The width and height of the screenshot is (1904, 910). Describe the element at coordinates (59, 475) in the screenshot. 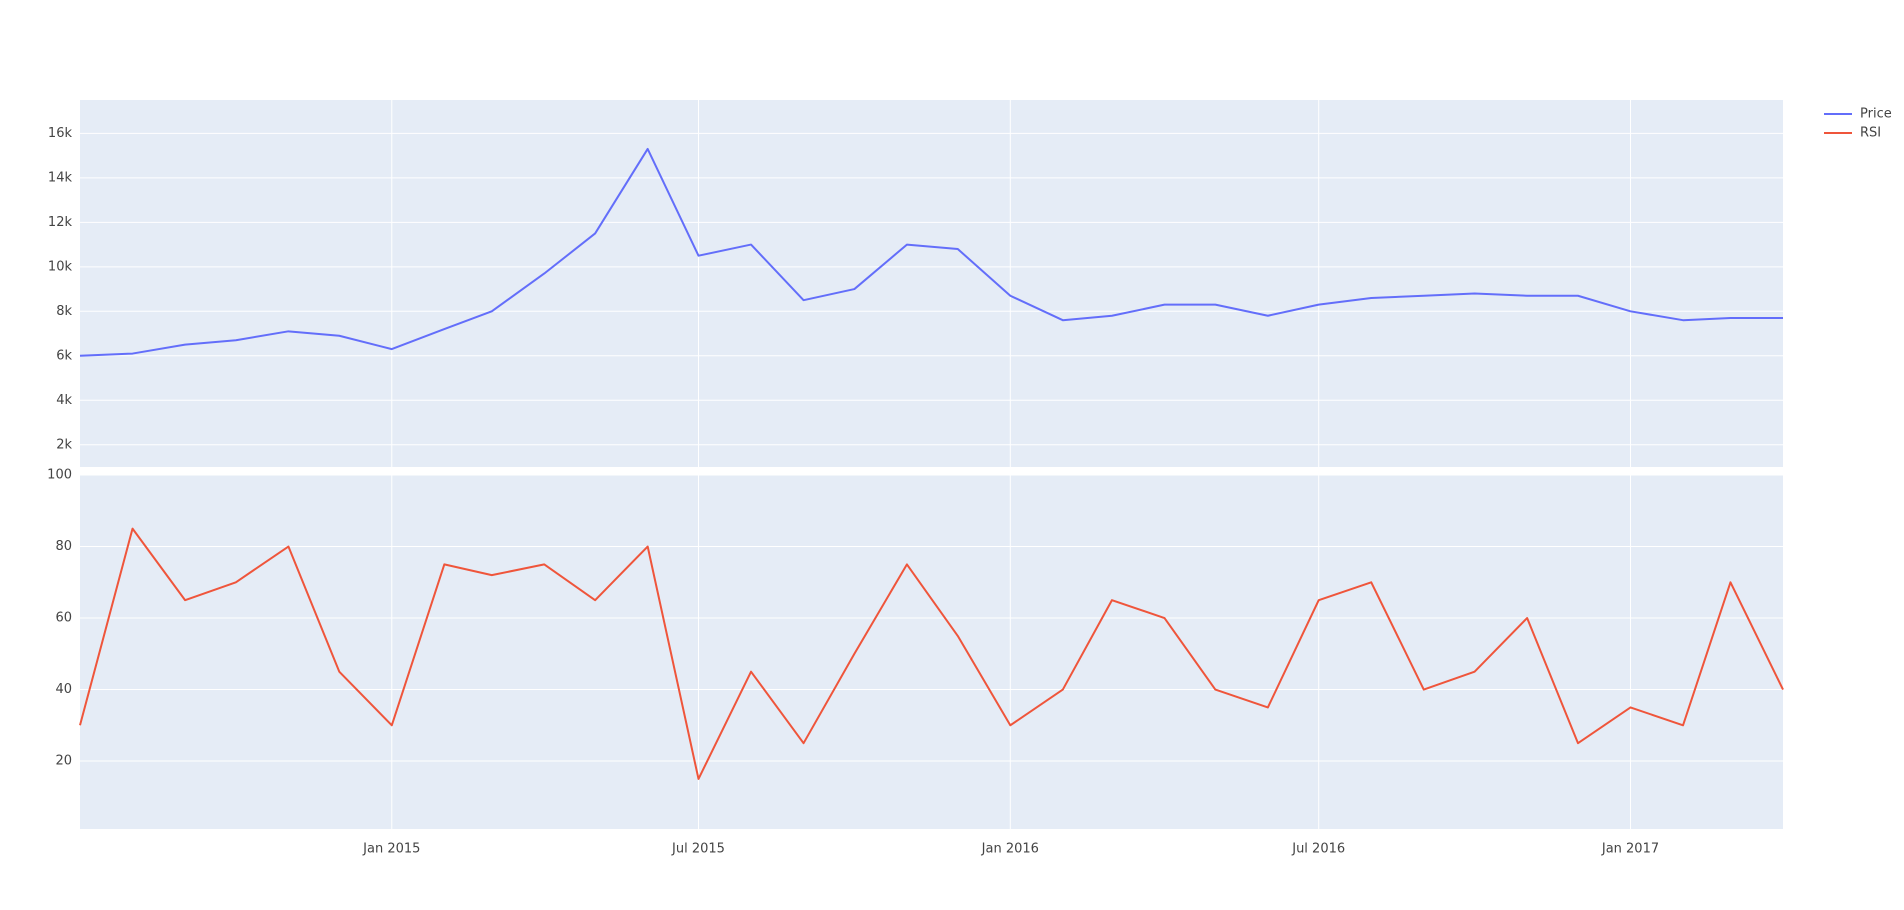

I see `y-tick-label: 100` at that location.